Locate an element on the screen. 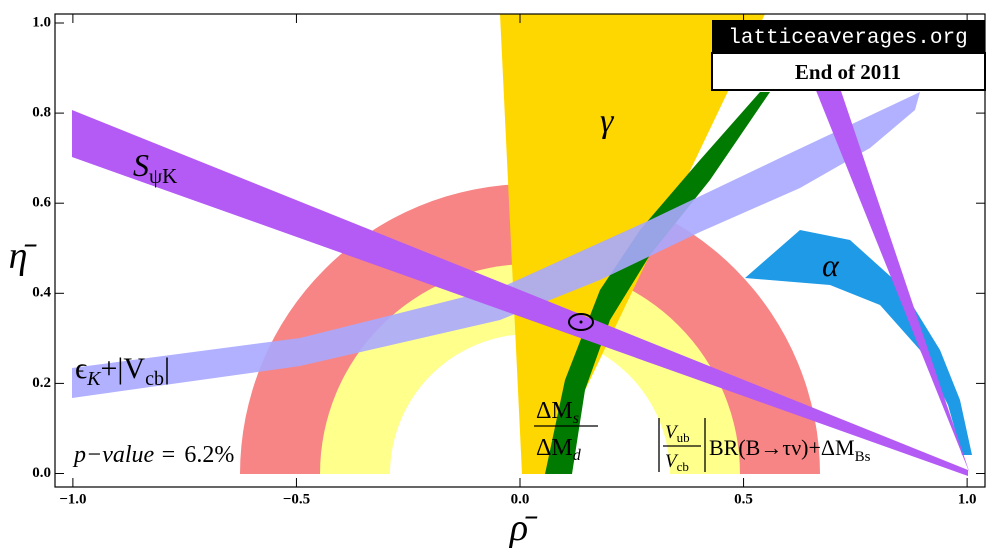  inset-site-box is located at coordinates (848, 36).